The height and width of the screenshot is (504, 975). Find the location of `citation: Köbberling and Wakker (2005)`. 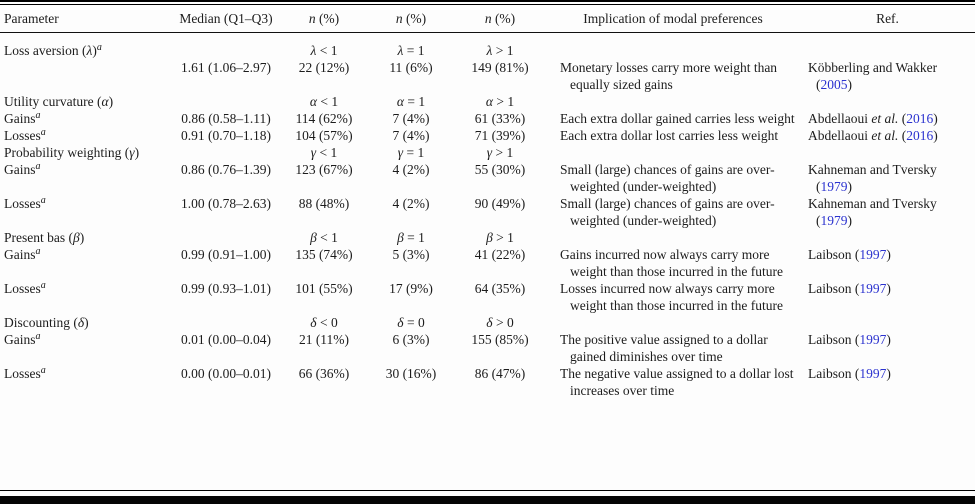

citation: Köbberling and Wakker (2005) is located at coordinates (887, 76).